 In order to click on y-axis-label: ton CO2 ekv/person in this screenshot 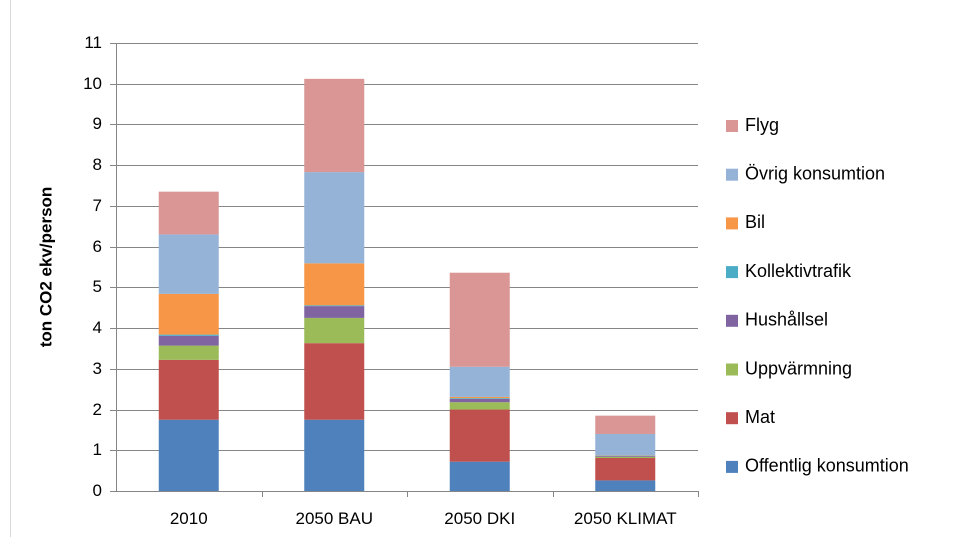, I will do `click(45, 267)`.